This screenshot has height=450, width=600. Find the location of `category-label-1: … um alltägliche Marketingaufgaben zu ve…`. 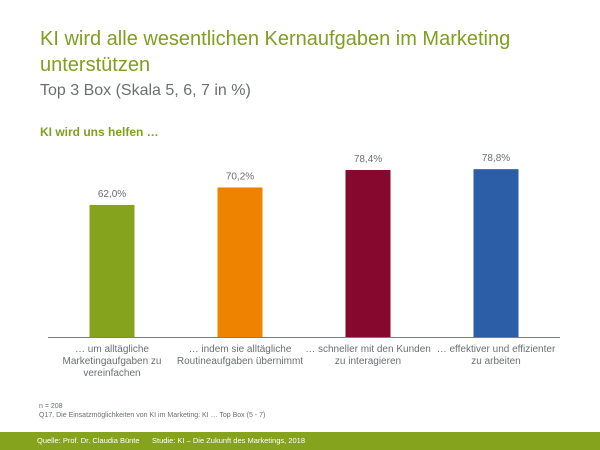

category-label-1: … um alltägliche Marketingaufgaben zu ve… is located at coordinates (112, 361).